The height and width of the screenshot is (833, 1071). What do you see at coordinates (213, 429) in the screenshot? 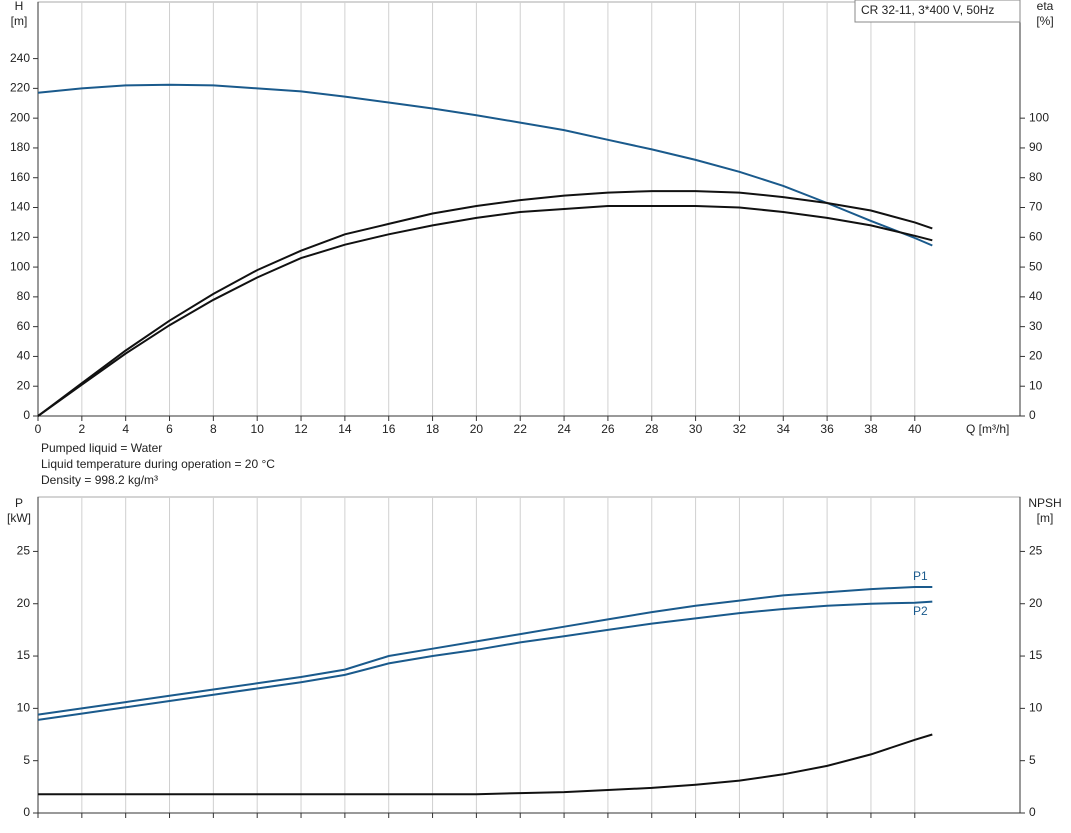
I see `x-tick-label: 8` at bounding box center [213, 429].